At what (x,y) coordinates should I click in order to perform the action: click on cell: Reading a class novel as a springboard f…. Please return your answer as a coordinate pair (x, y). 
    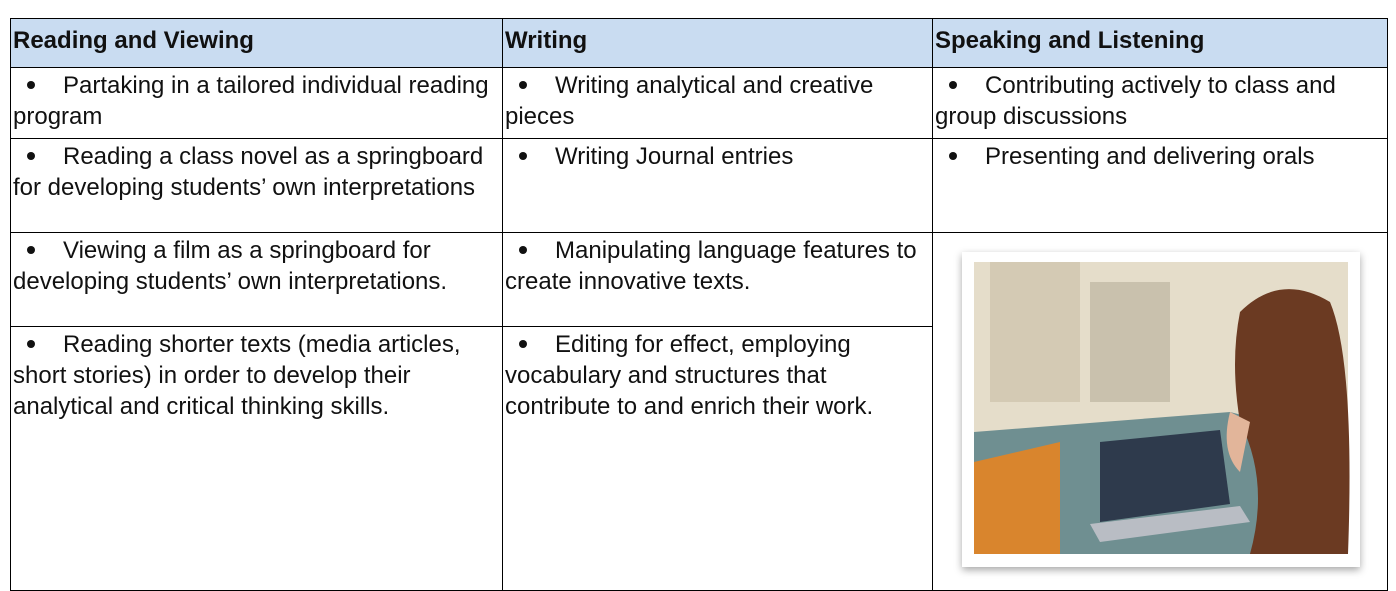
    Looking at the image, I should click on (256, 185).